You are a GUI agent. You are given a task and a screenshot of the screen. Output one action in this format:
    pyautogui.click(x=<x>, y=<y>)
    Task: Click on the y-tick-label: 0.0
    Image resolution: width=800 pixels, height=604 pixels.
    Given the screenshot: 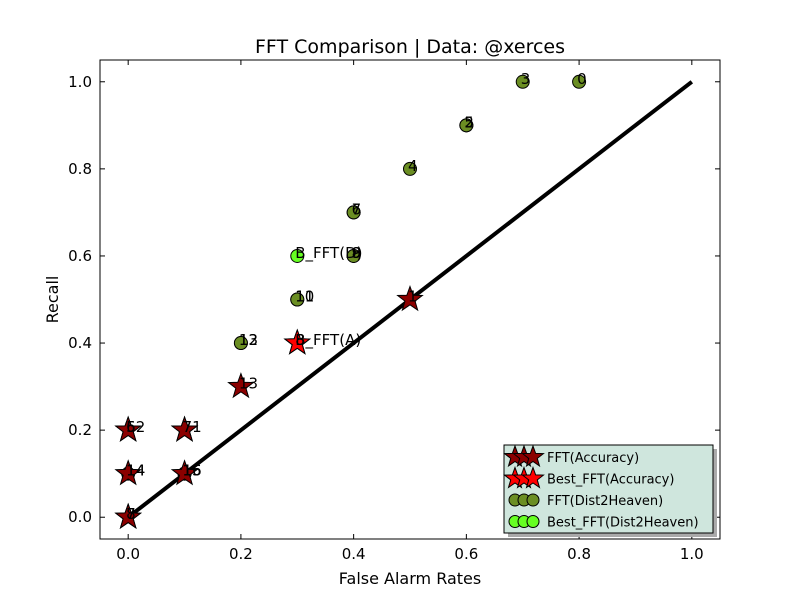 What is the action you would take?
    pyautogui.click(x=80, y=517)
    